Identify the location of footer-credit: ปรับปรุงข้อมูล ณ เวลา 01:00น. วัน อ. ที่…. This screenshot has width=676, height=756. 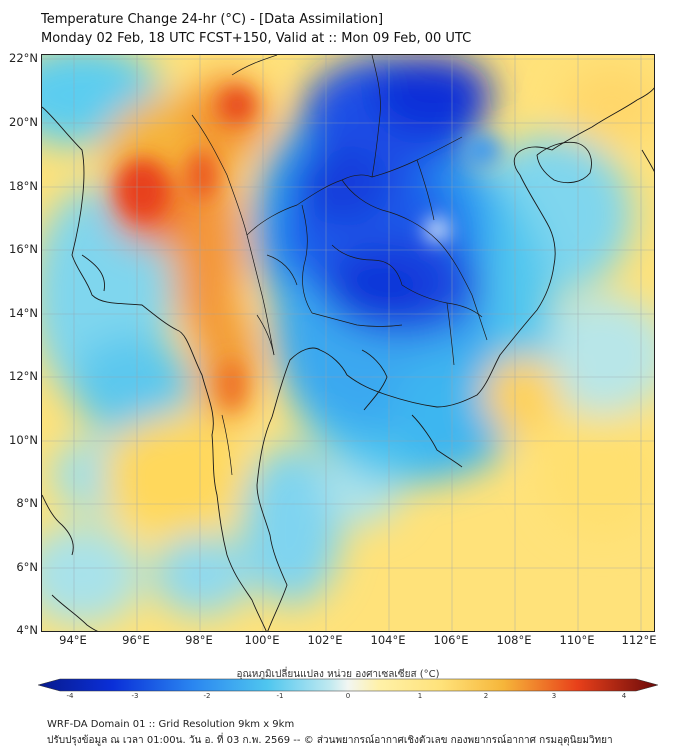
(330, 740).